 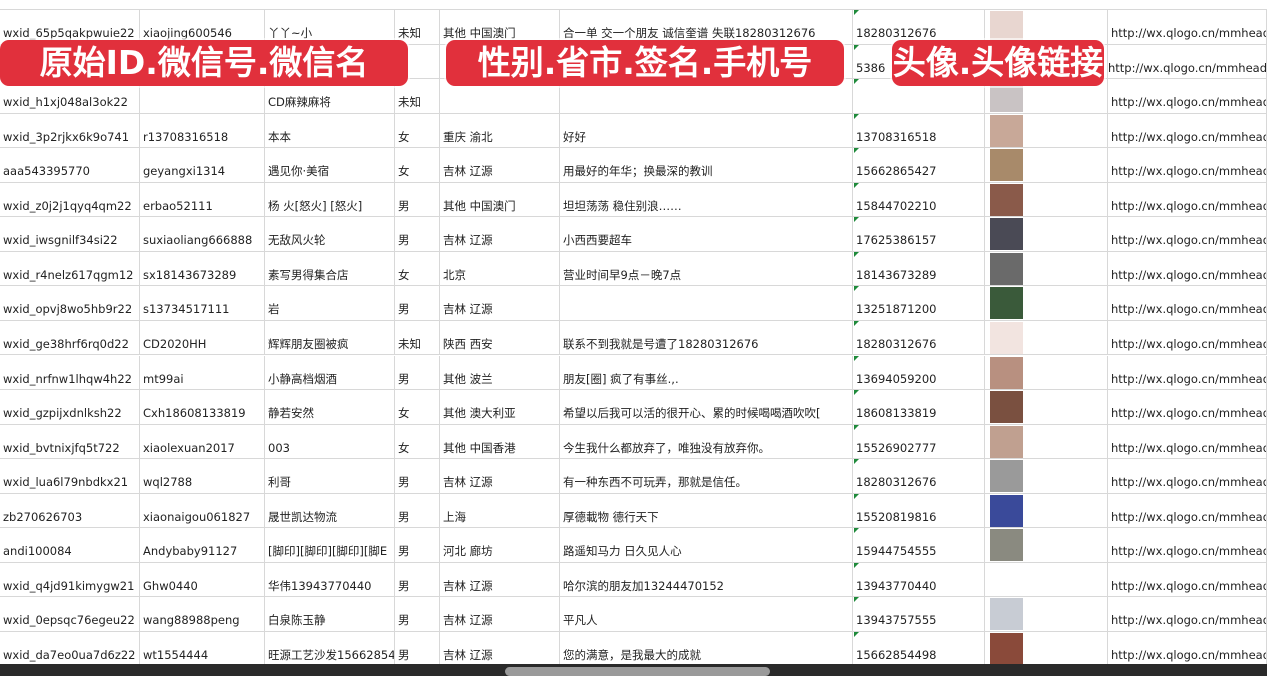 What do you see at coordinates (706, 337) in the screenshot?
I see `signature-cell: 联系不到我就是号遭了18280312676` at bounding box center [706, 337].